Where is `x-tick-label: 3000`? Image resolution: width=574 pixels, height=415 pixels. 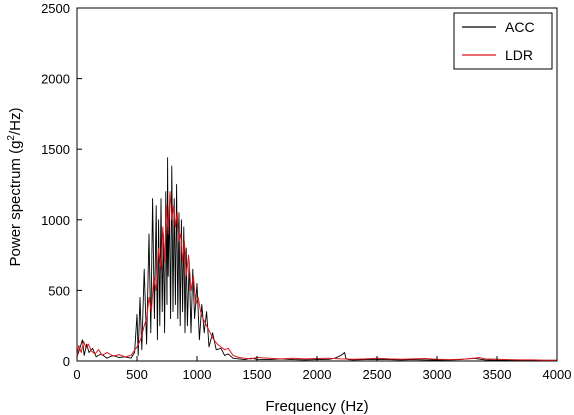 x-tick-label: 3000 is located at coordinates (437, 374).